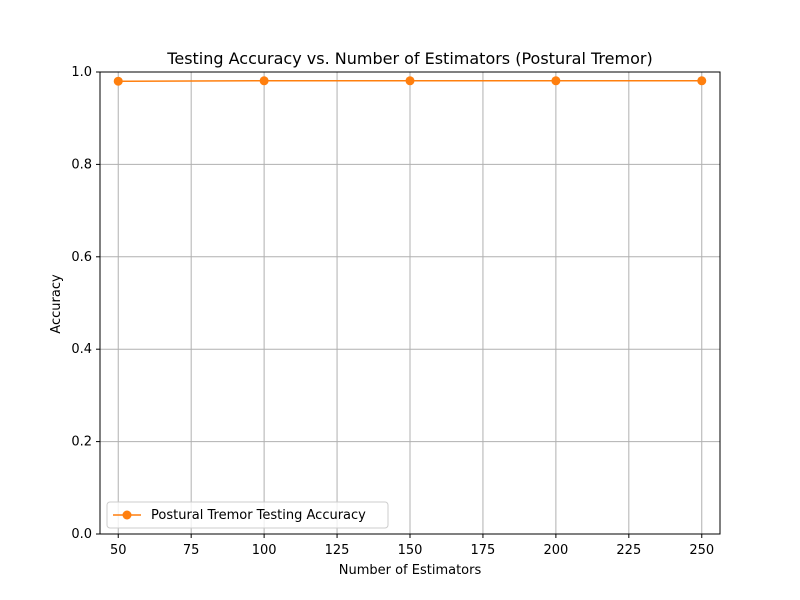  What do you see at coordinates (191, 550) in the screenshot?
I see `x-tick-label-75: 75` at bounding box center [191, 550].